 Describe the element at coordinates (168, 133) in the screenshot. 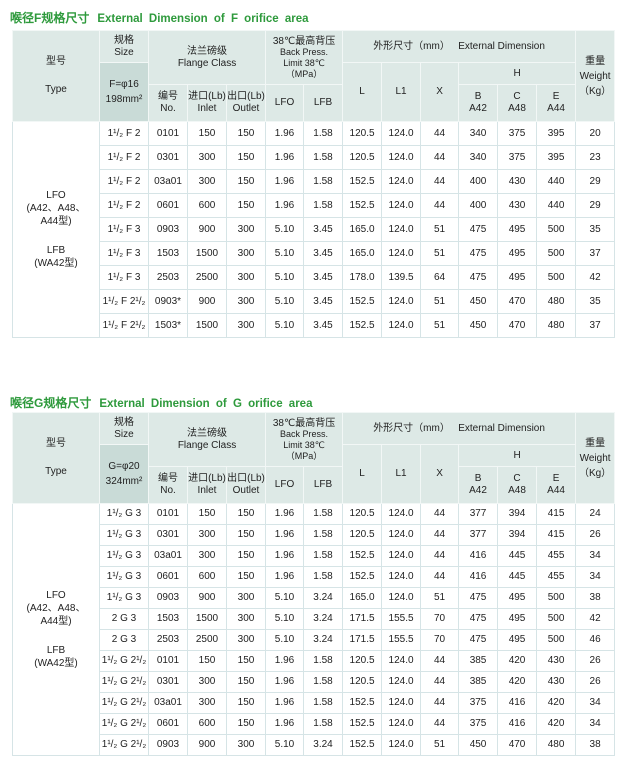

I see `cell-no: 0101` at that location.